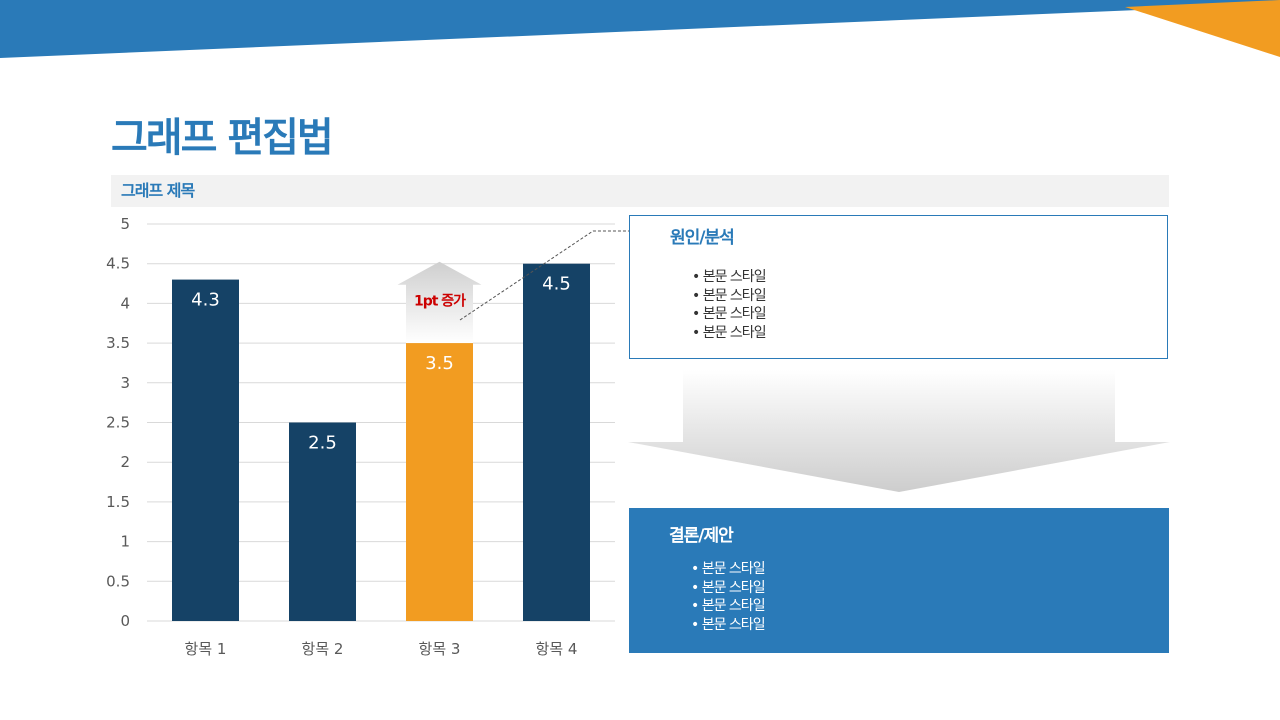  Describe the element at coordinates (118, 581) in the screenshot. I see `y-tick-label: 0.5` at that location.